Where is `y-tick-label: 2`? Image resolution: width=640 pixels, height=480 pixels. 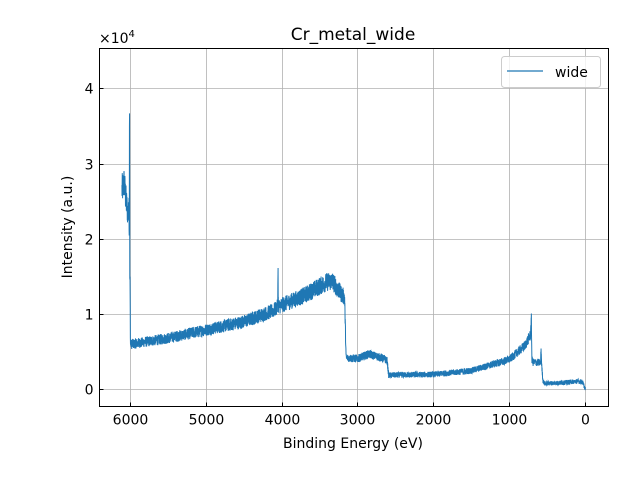 y-tick-label: 2 is located at coordinates (89, 241).